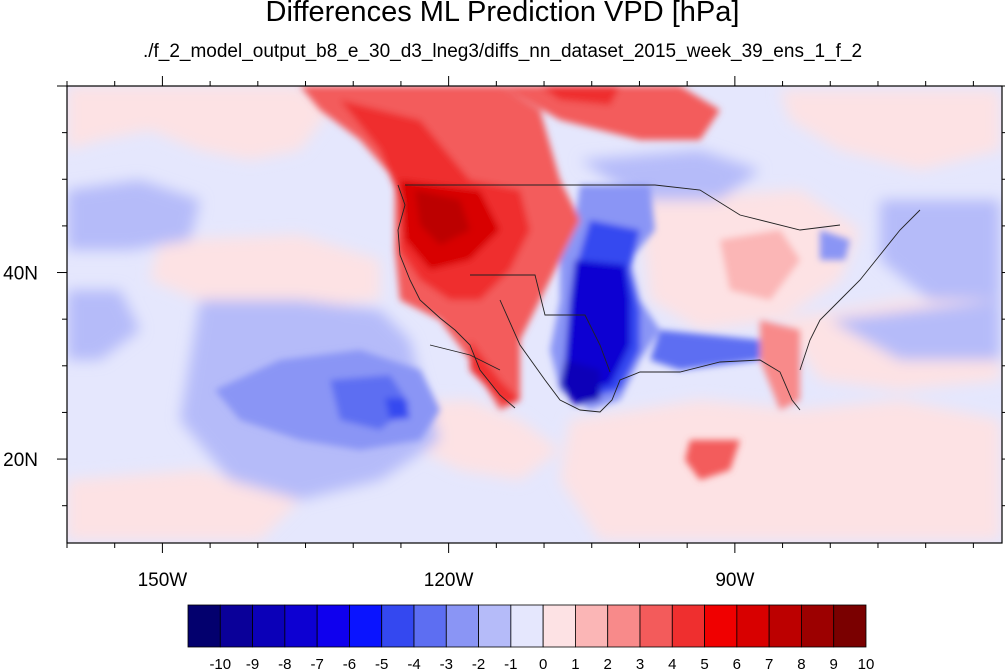 The image size is (1005, 672). I want to click on colorbar-label: 5, so click(704, 664).